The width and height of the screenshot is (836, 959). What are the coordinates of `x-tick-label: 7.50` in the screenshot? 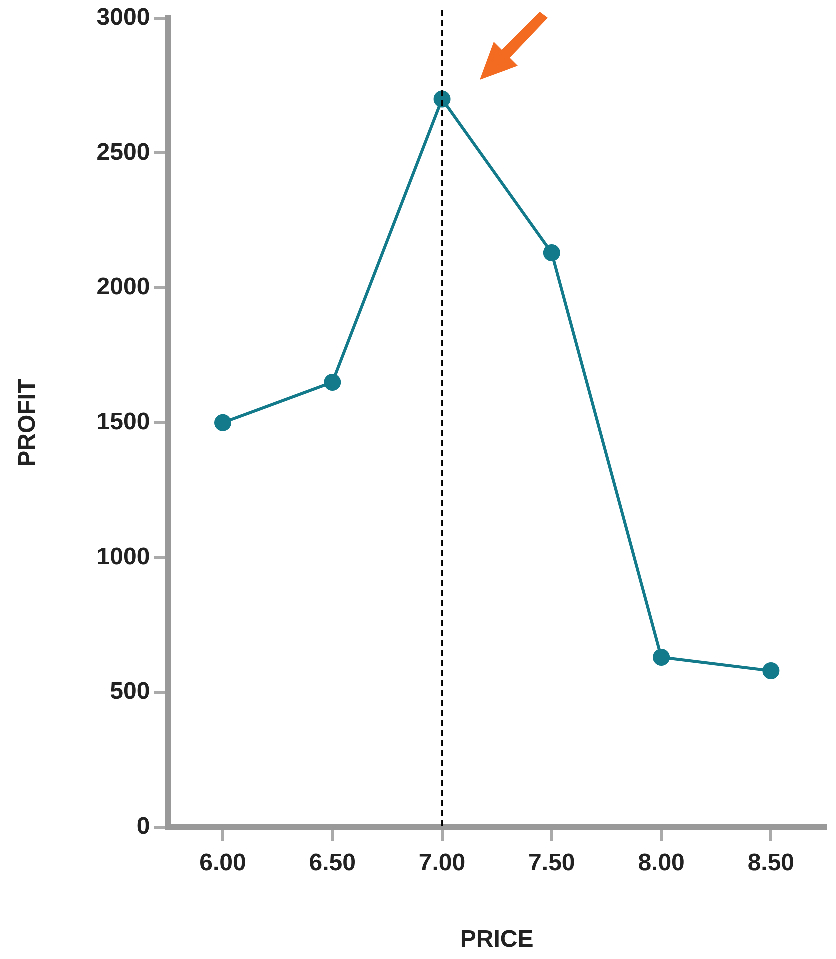 It's located at (552, 862).